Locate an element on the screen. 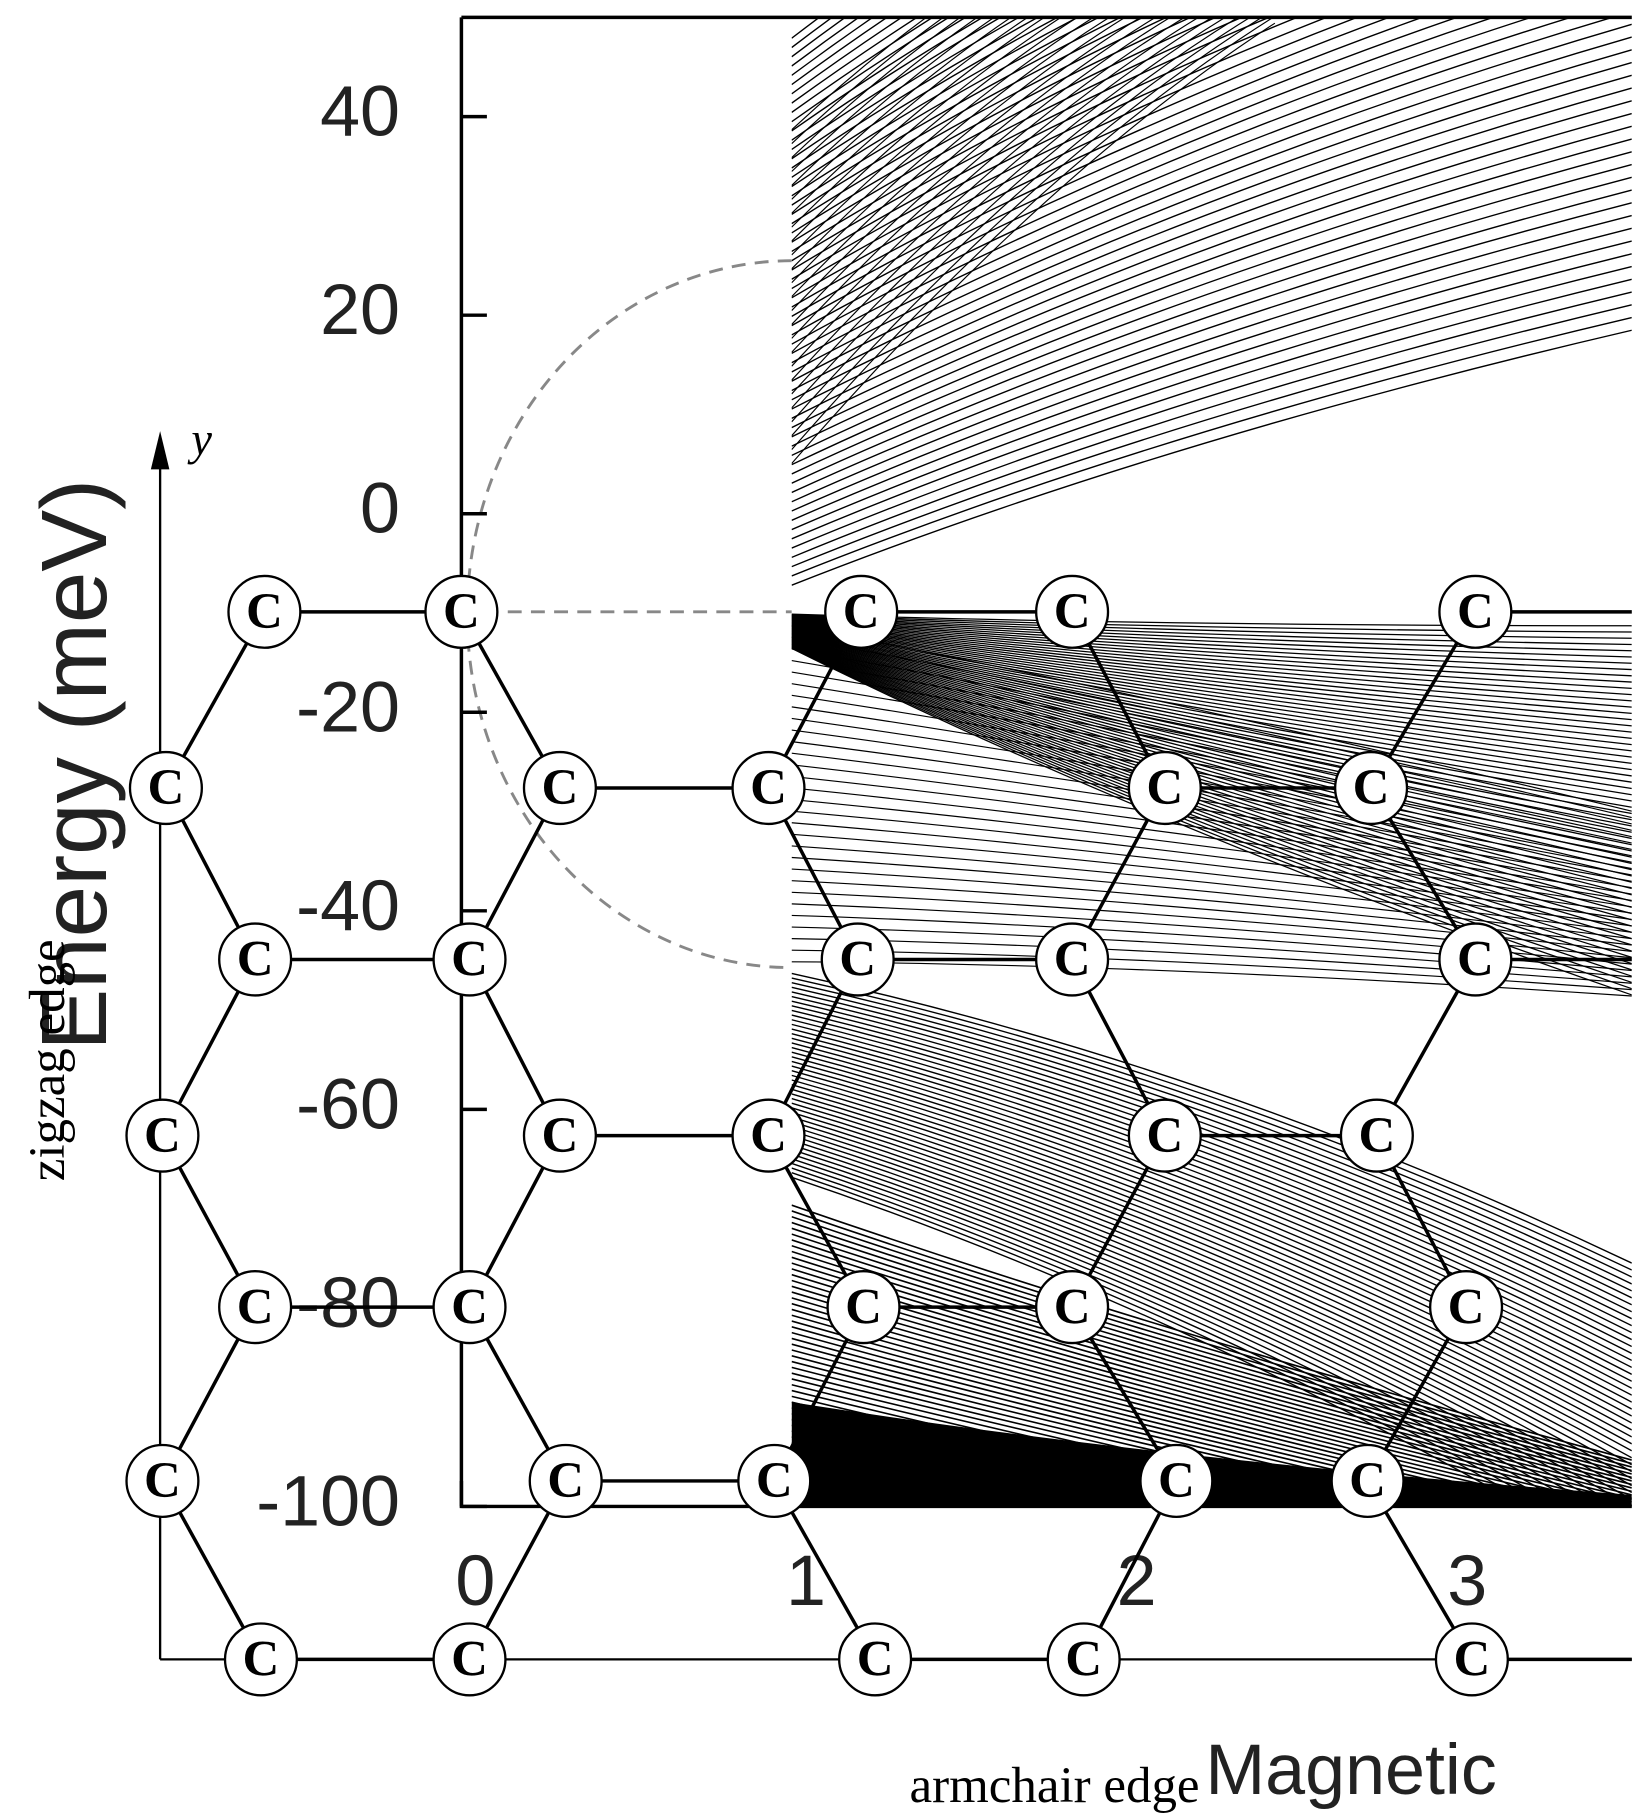 Image resolution: width=1632 pixels, height=1817 pixels. y-axis-label: Energy (meV) is located at coordinates (74, 765).